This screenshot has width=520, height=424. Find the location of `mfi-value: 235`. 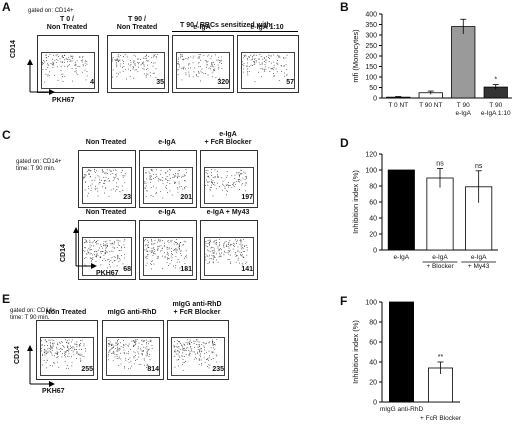

mfi-value: 235 is located at coordinates (218, 369).